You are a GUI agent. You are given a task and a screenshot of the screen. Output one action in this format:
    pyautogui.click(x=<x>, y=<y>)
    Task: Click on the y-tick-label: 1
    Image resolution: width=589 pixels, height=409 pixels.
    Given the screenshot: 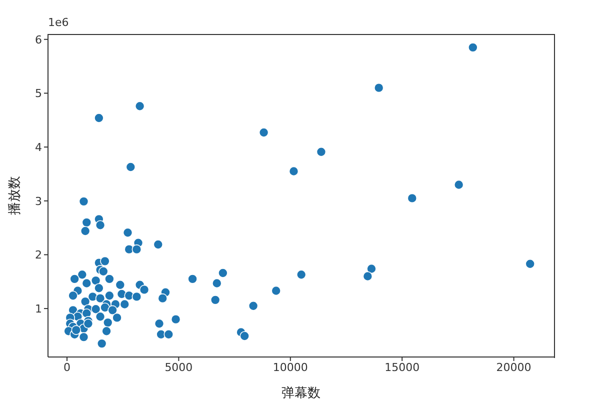 What is the action you would take?
    pyautogui.click(x=38, y=309)
    